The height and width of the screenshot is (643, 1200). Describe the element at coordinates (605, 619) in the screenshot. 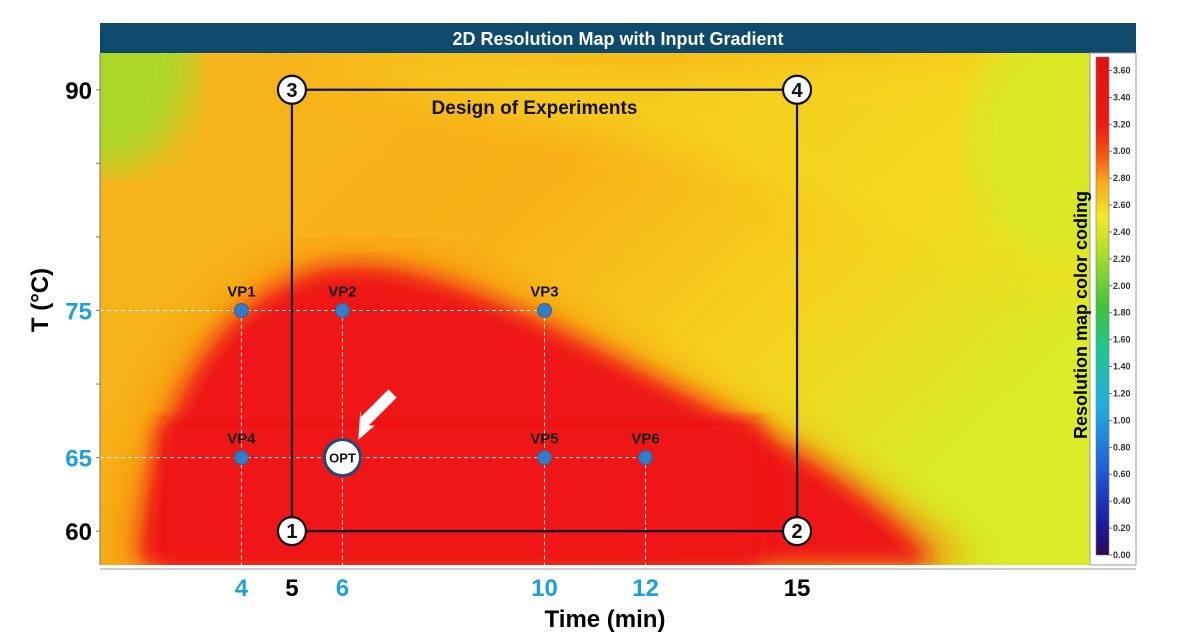

I see `x-axis-label: Time (min)` at that location.